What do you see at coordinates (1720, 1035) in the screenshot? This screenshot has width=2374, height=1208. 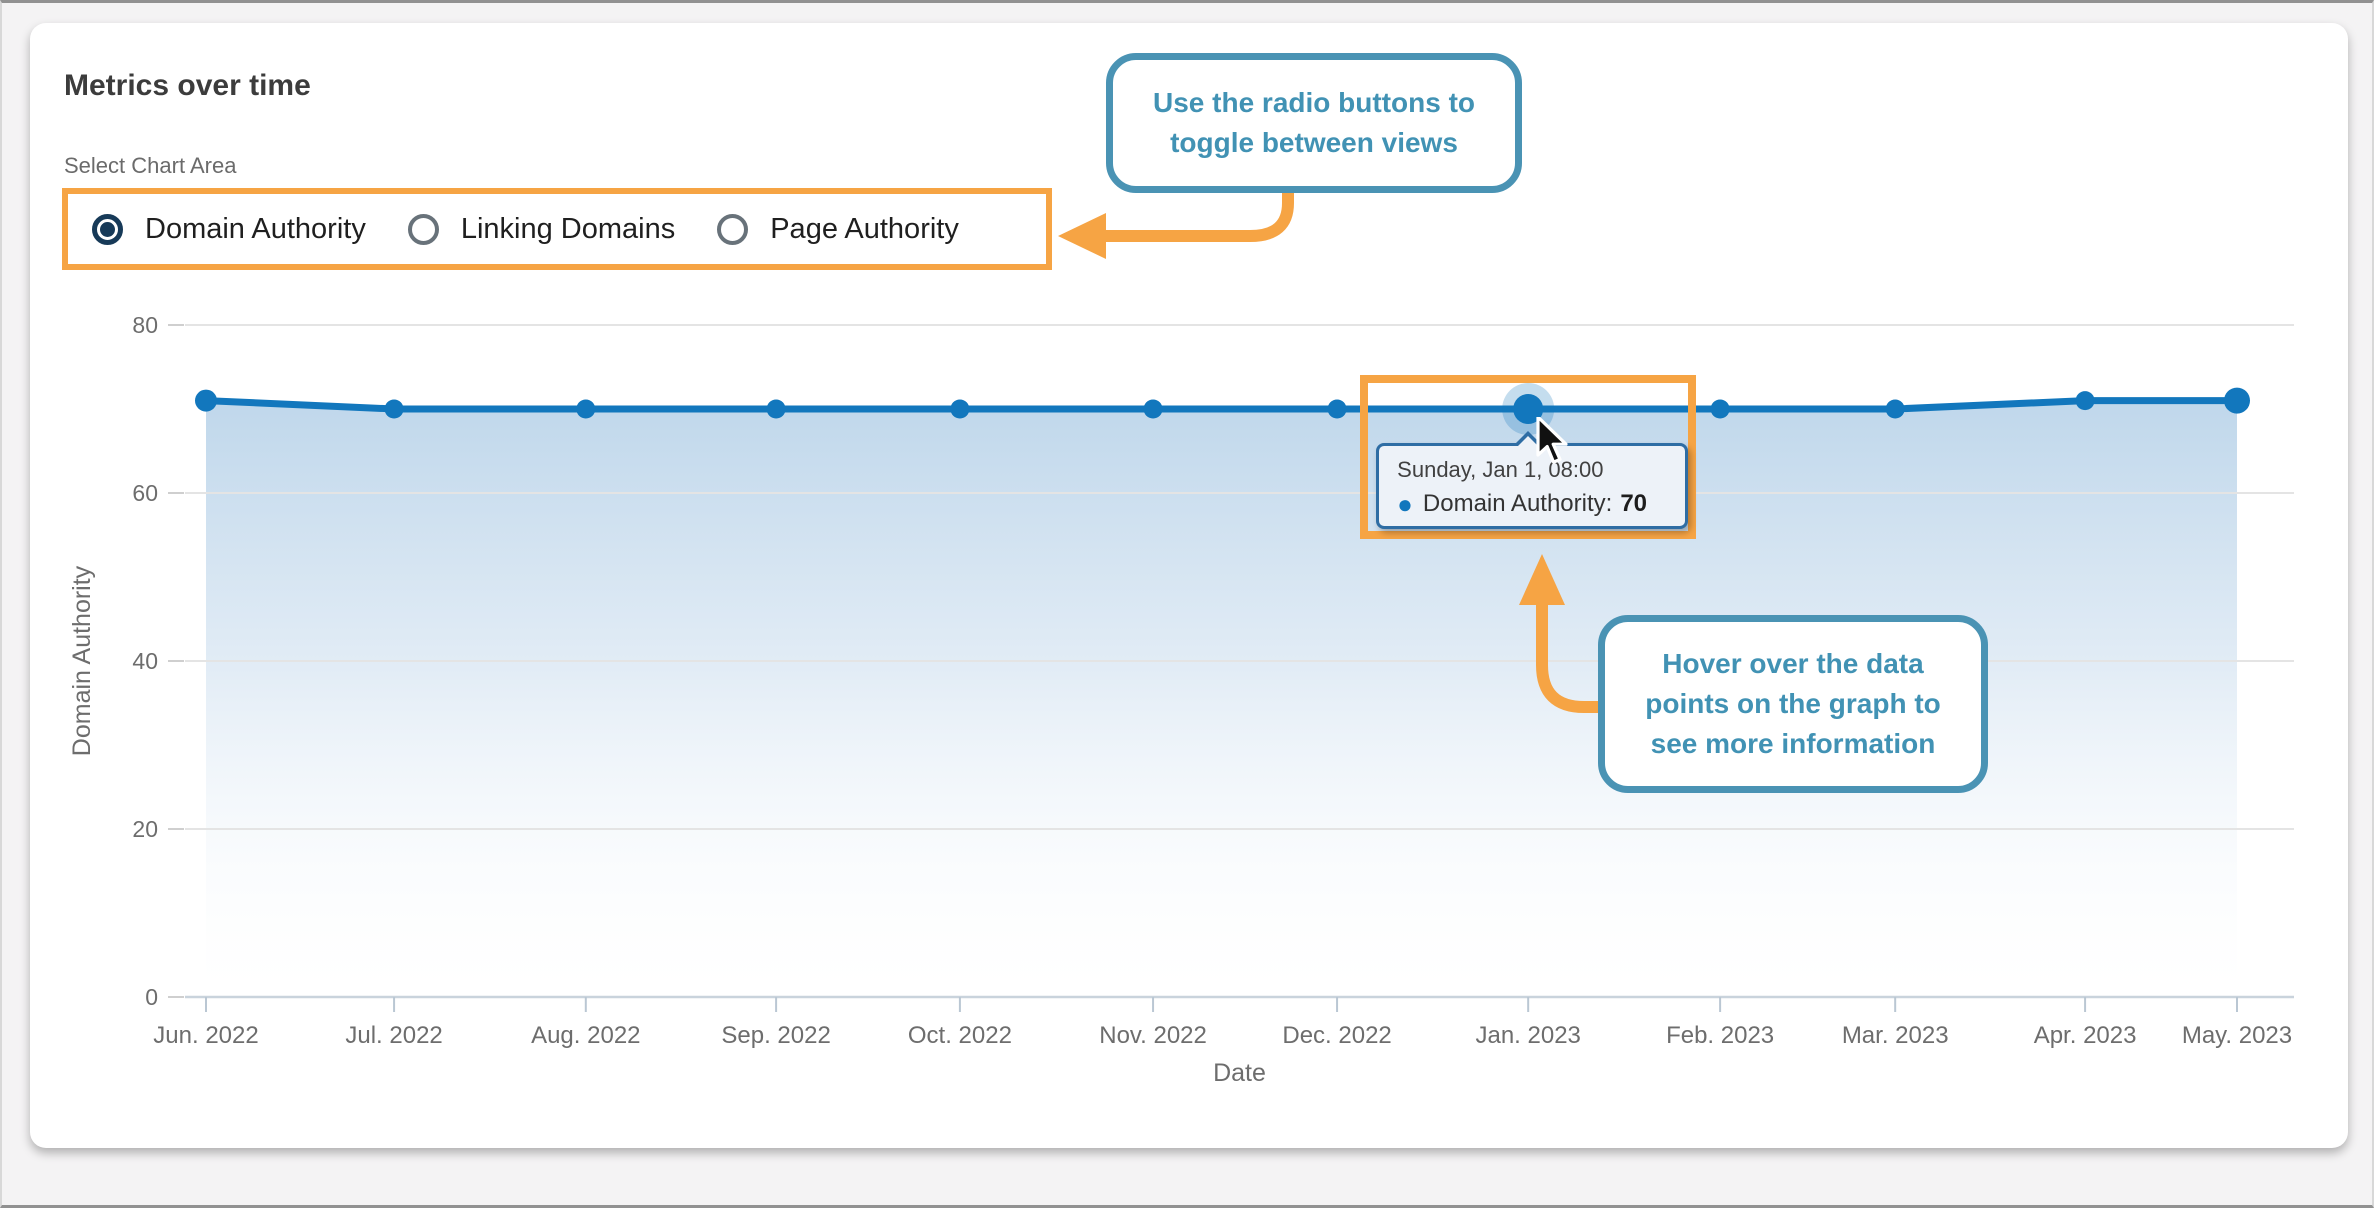 I see `svg-text: Feb. 2023` at bounding box center [1720, 1035].